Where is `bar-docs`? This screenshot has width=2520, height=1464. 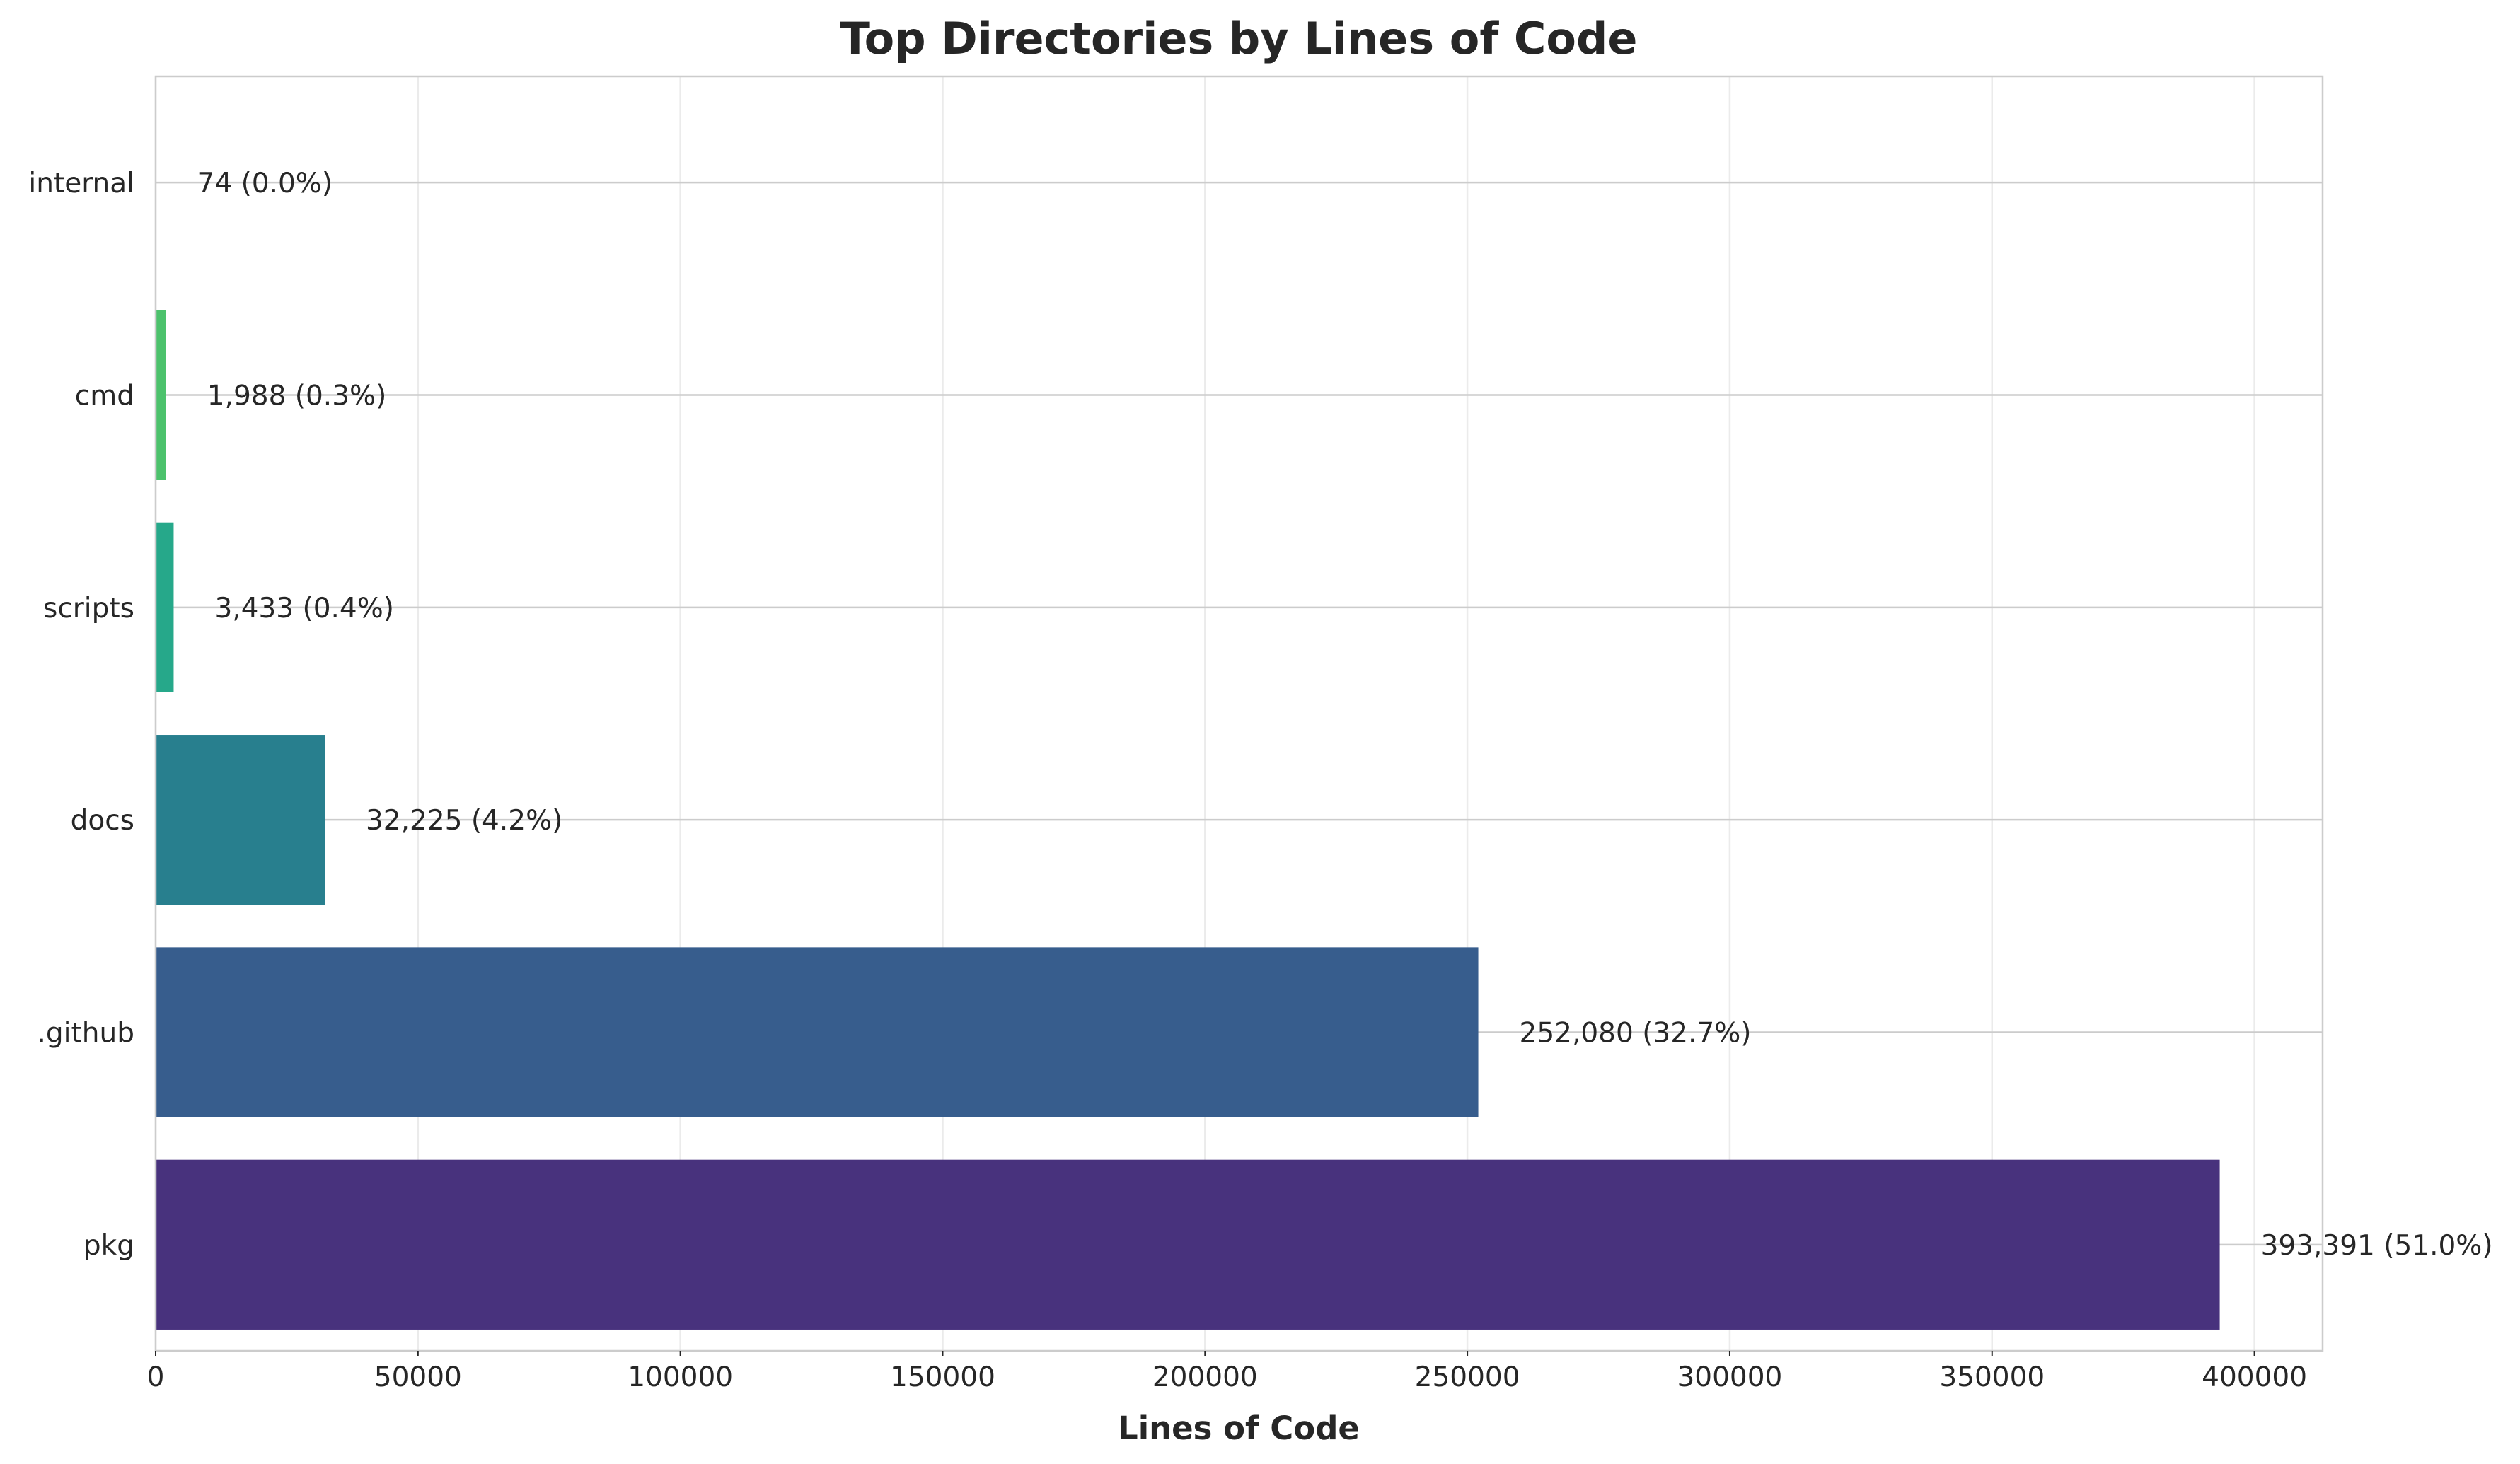 bar-docs is located at coordinates (241, 820).